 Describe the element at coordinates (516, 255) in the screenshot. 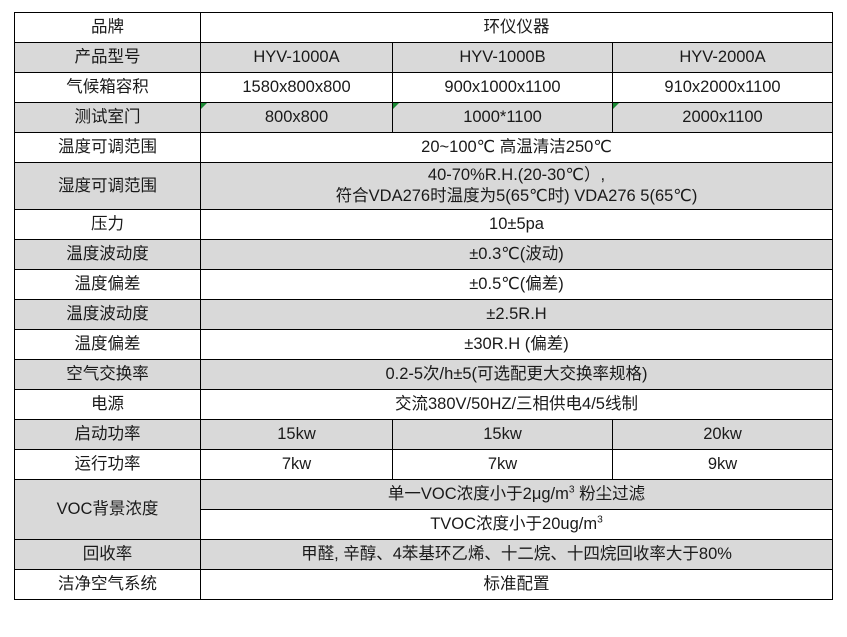

I see `row-value-temp-fluctuation-1: ±0.3℃(波动)` at that location.